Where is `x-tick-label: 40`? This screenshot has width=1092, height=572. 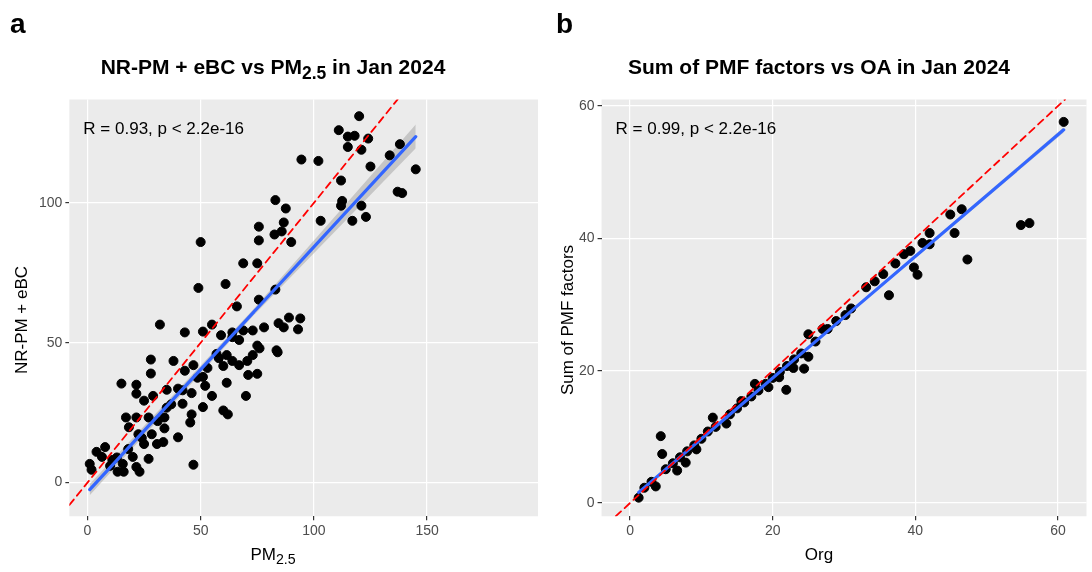 x-tick-label: 40 is located at coordinates (915, 530).